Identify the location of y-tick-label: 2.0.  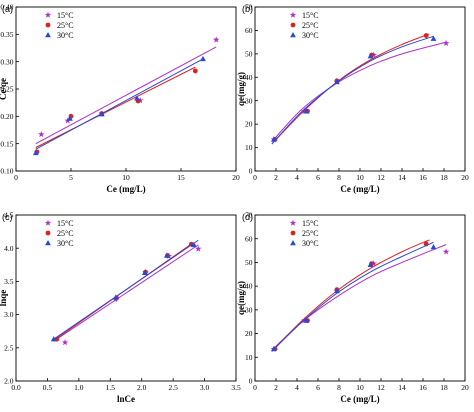
(9, 381).